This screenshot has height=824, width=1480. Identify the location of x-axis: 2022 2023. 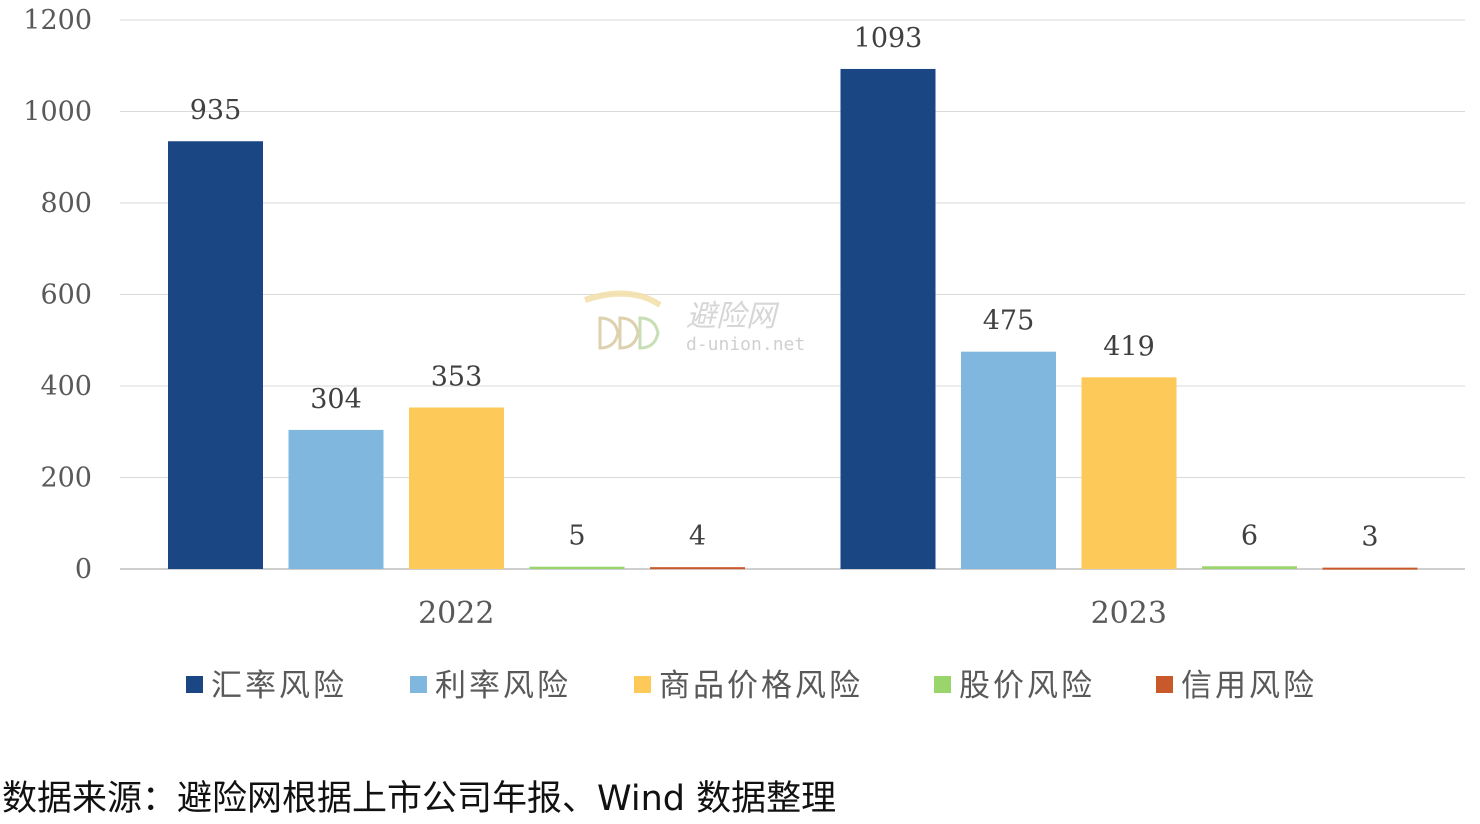
(792, 613).